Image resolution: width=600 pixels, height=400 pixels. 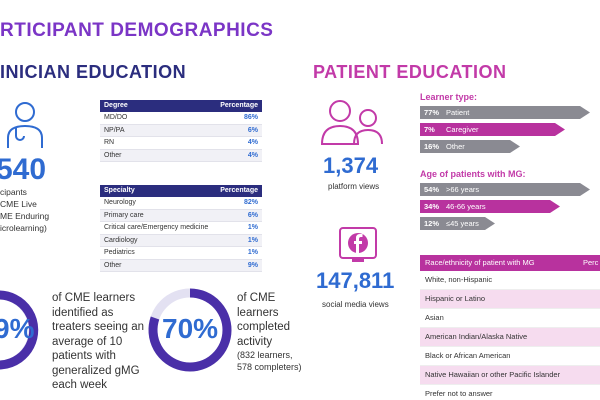 I want to click on table-row: Cardiology 1%, so click(x=181, y=240).